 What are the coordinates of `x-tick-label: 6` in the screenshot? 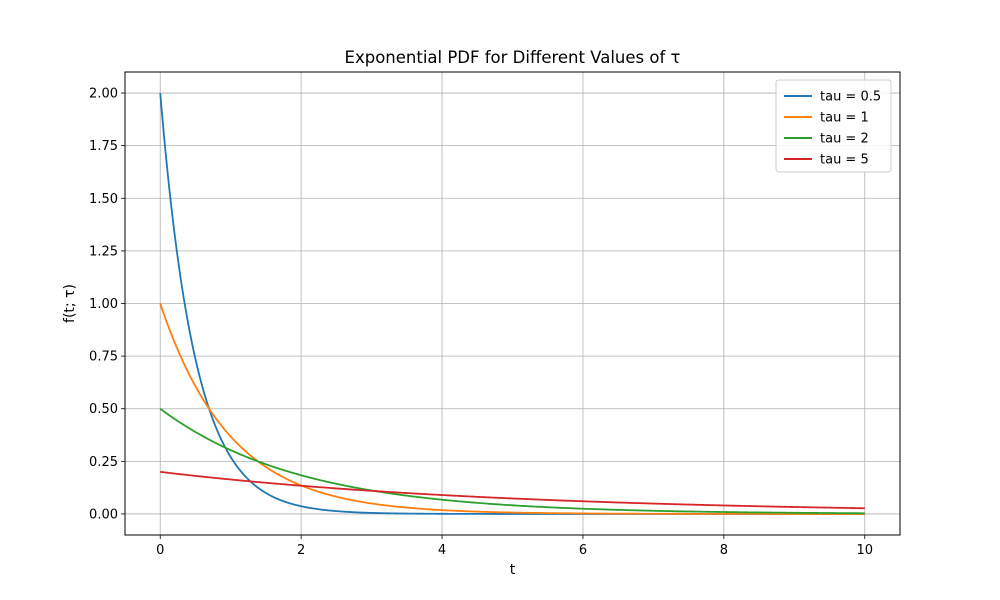 It's located at (583, 550).